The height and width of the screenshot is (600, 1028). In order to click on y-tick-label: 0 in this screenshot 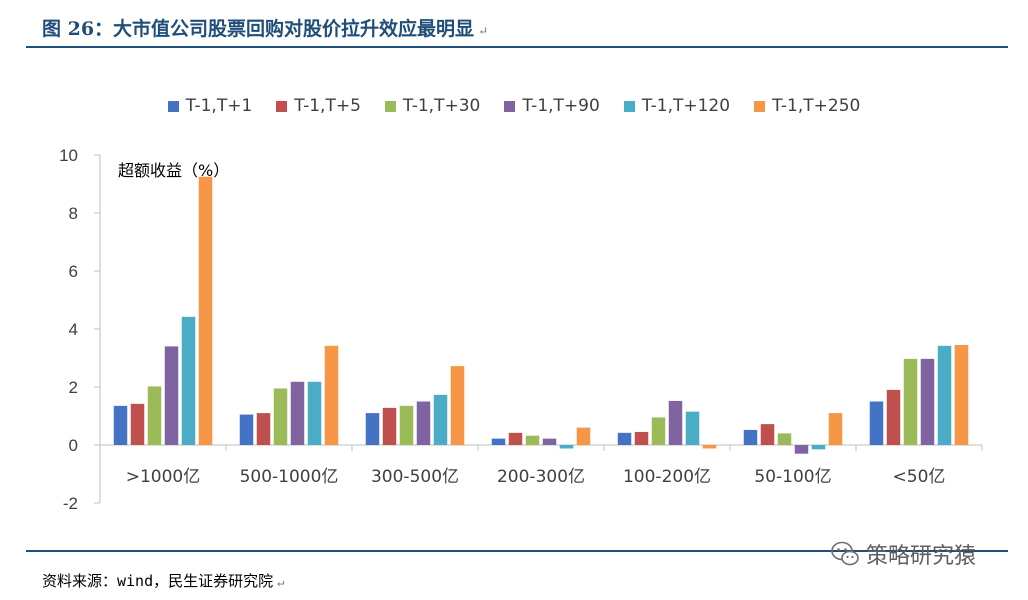, I will do `click(73, 445)`.